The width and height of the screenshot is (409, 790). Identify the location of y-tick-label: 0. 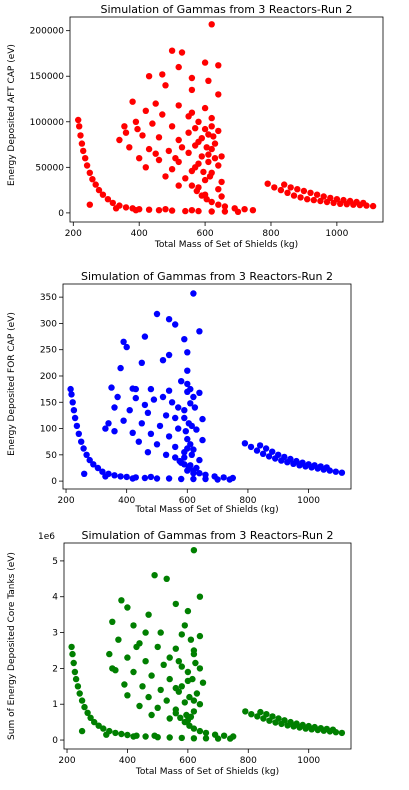
(55, 741).